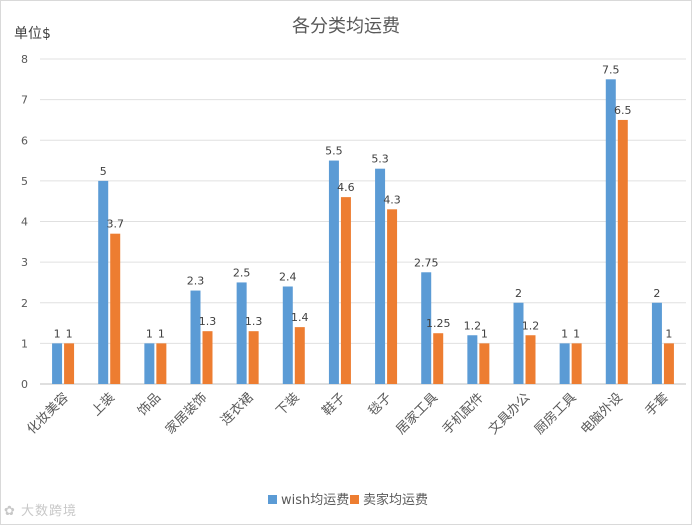 This screenshot has width=692, height=525. I want to click on y-tick-label: 1, so click(24, 343).